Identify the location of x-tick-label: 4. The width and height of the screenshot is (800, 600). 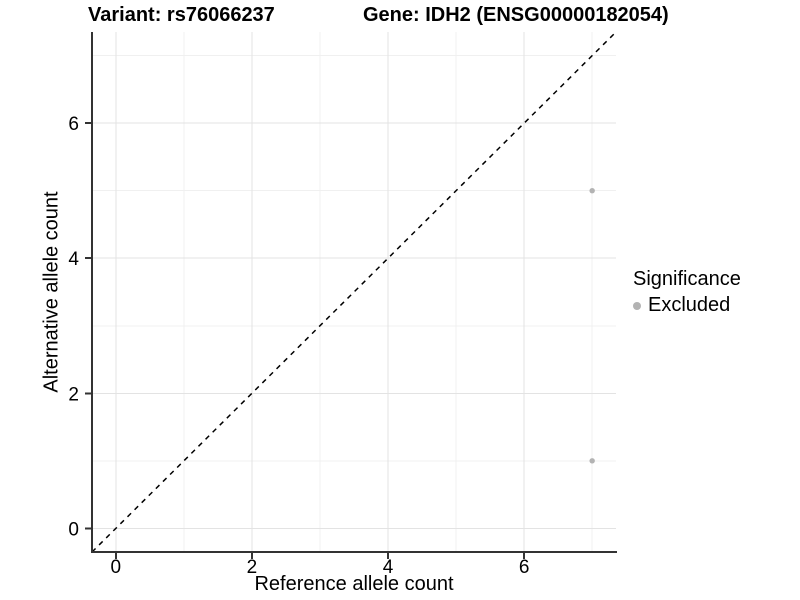
(388, 567).